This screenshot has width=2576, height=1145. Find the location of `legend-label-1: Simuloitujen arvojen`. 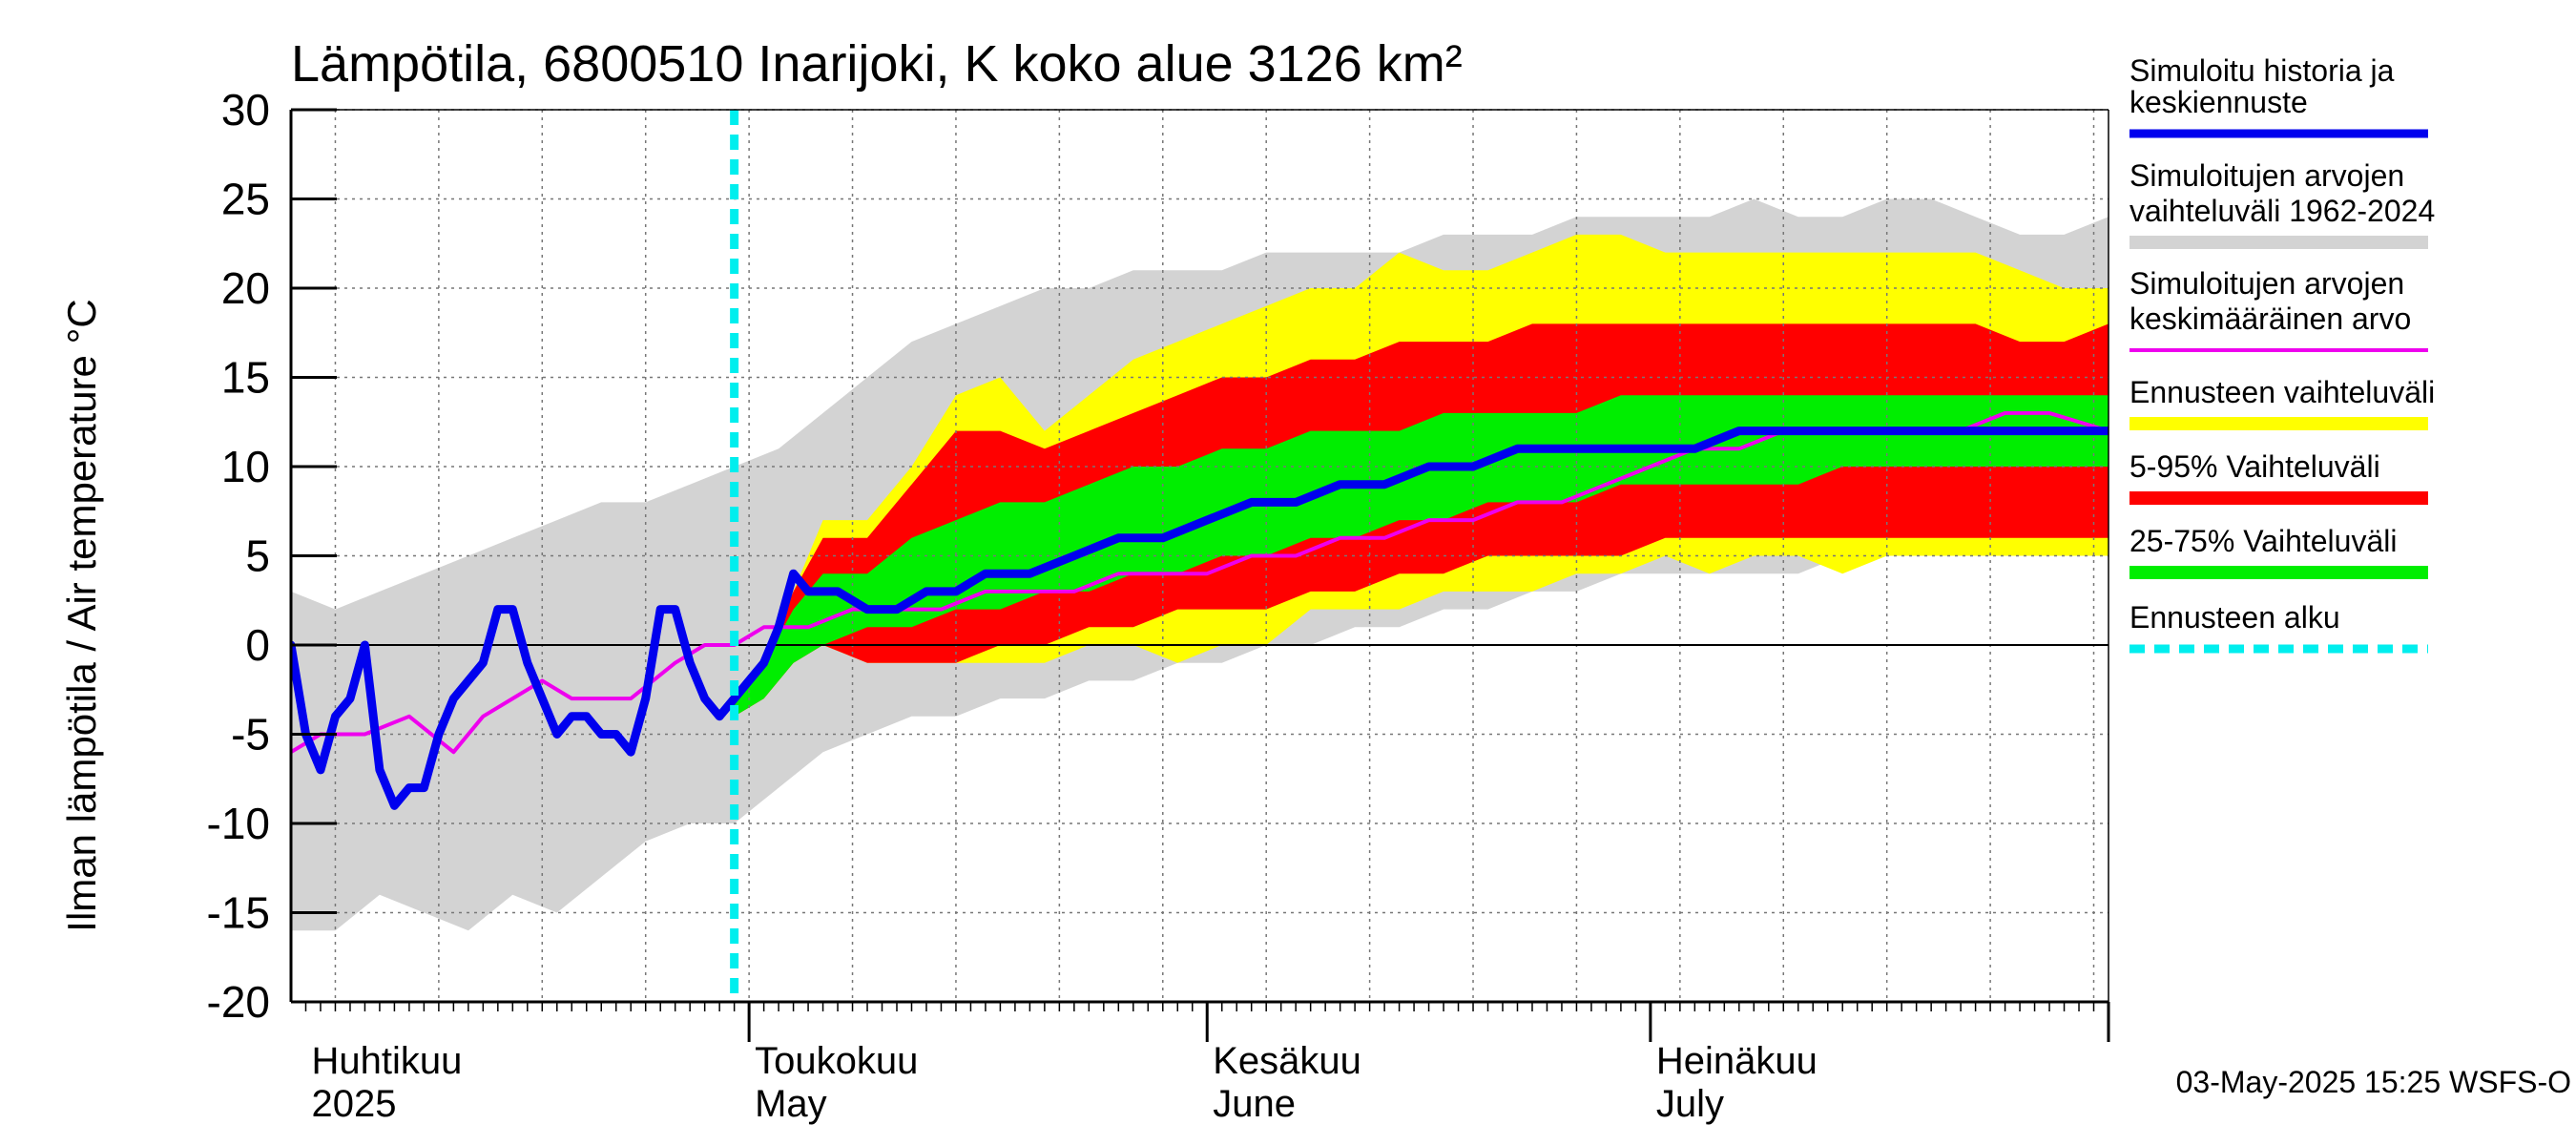

legend-label-1: Simuloitujen arvojen is located at coordinates (2266, 175).